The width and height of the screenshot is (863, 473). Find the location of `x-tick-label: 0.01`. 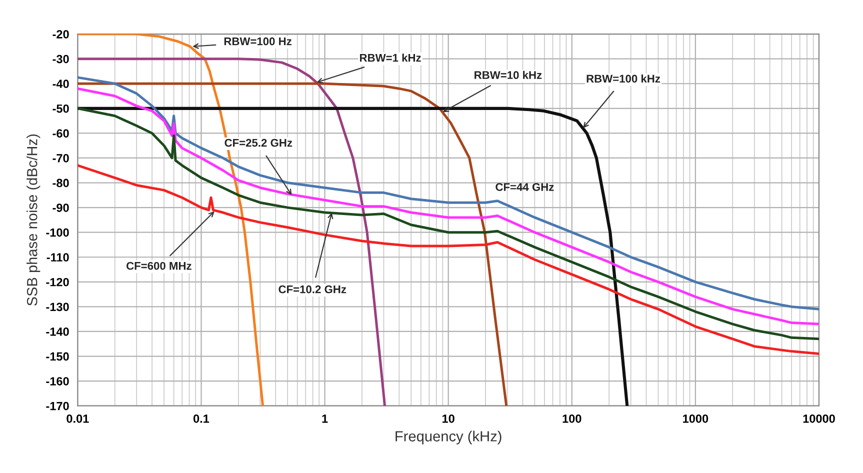

x-tick-label: 0.01 is located at coordinates (77, 418).